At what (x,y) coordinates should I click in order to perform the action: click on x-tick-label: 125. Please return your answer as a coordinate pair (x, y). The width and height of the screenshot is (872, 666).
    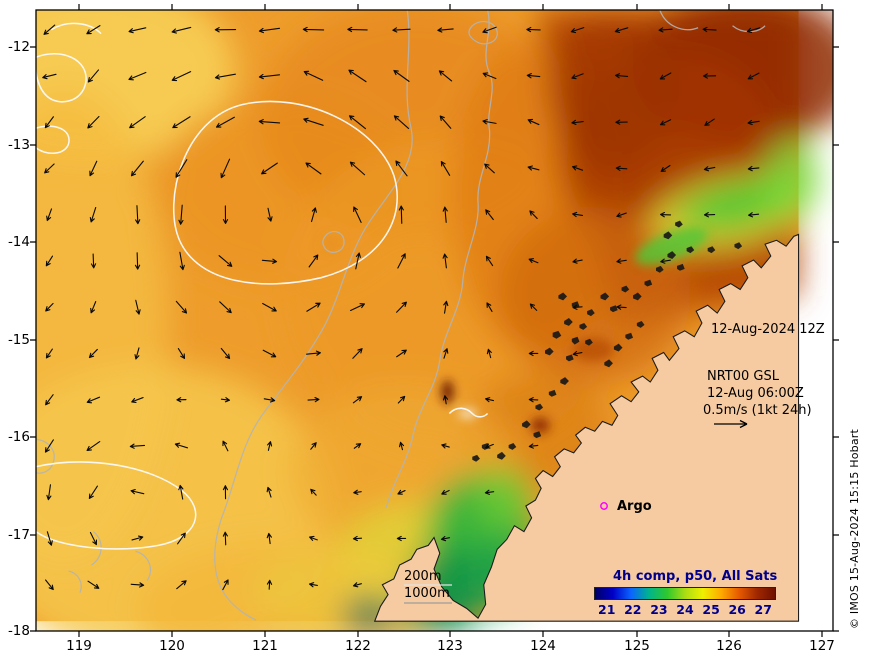
    Looking at the image, I should click on (637, 646).